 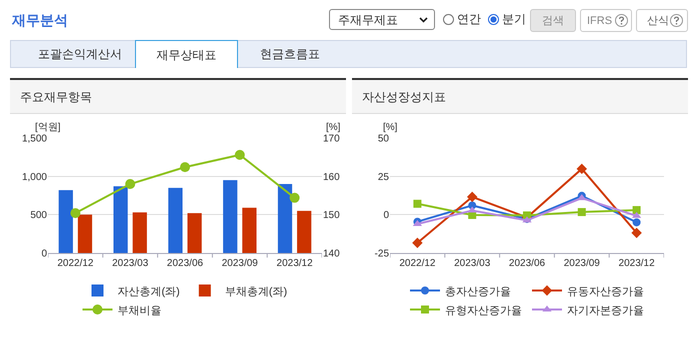 What do you see at coordinates (39, 216) in the screenshot?
I see `y-tick-label: 500` at bounding box center [39, 216].